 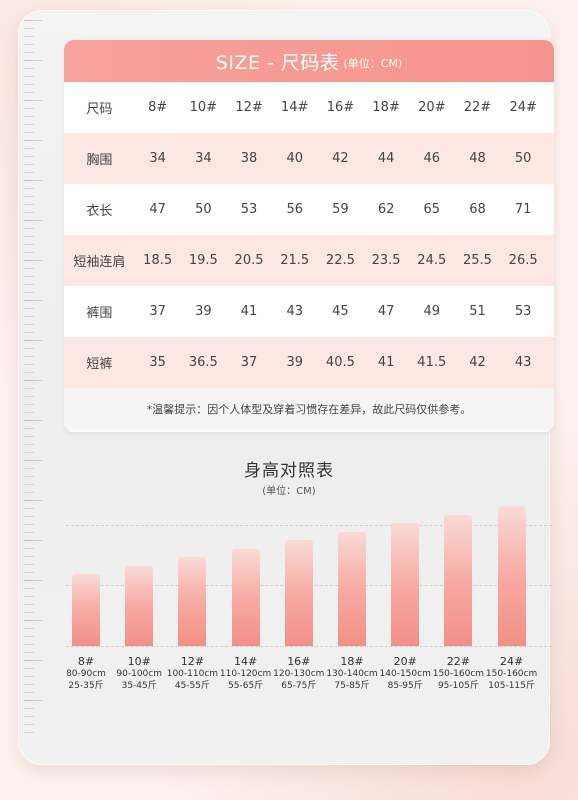 I want to click on row-label: 短袖连肩, so click(x=99, y=262).